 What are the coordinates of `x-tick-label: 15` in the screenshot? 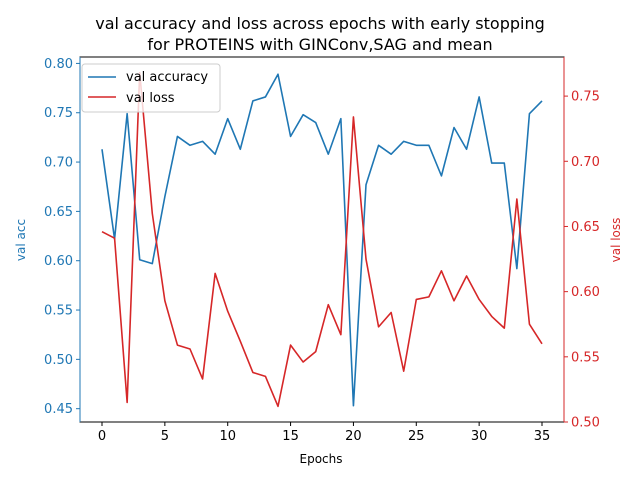 It's located at (290, 436).